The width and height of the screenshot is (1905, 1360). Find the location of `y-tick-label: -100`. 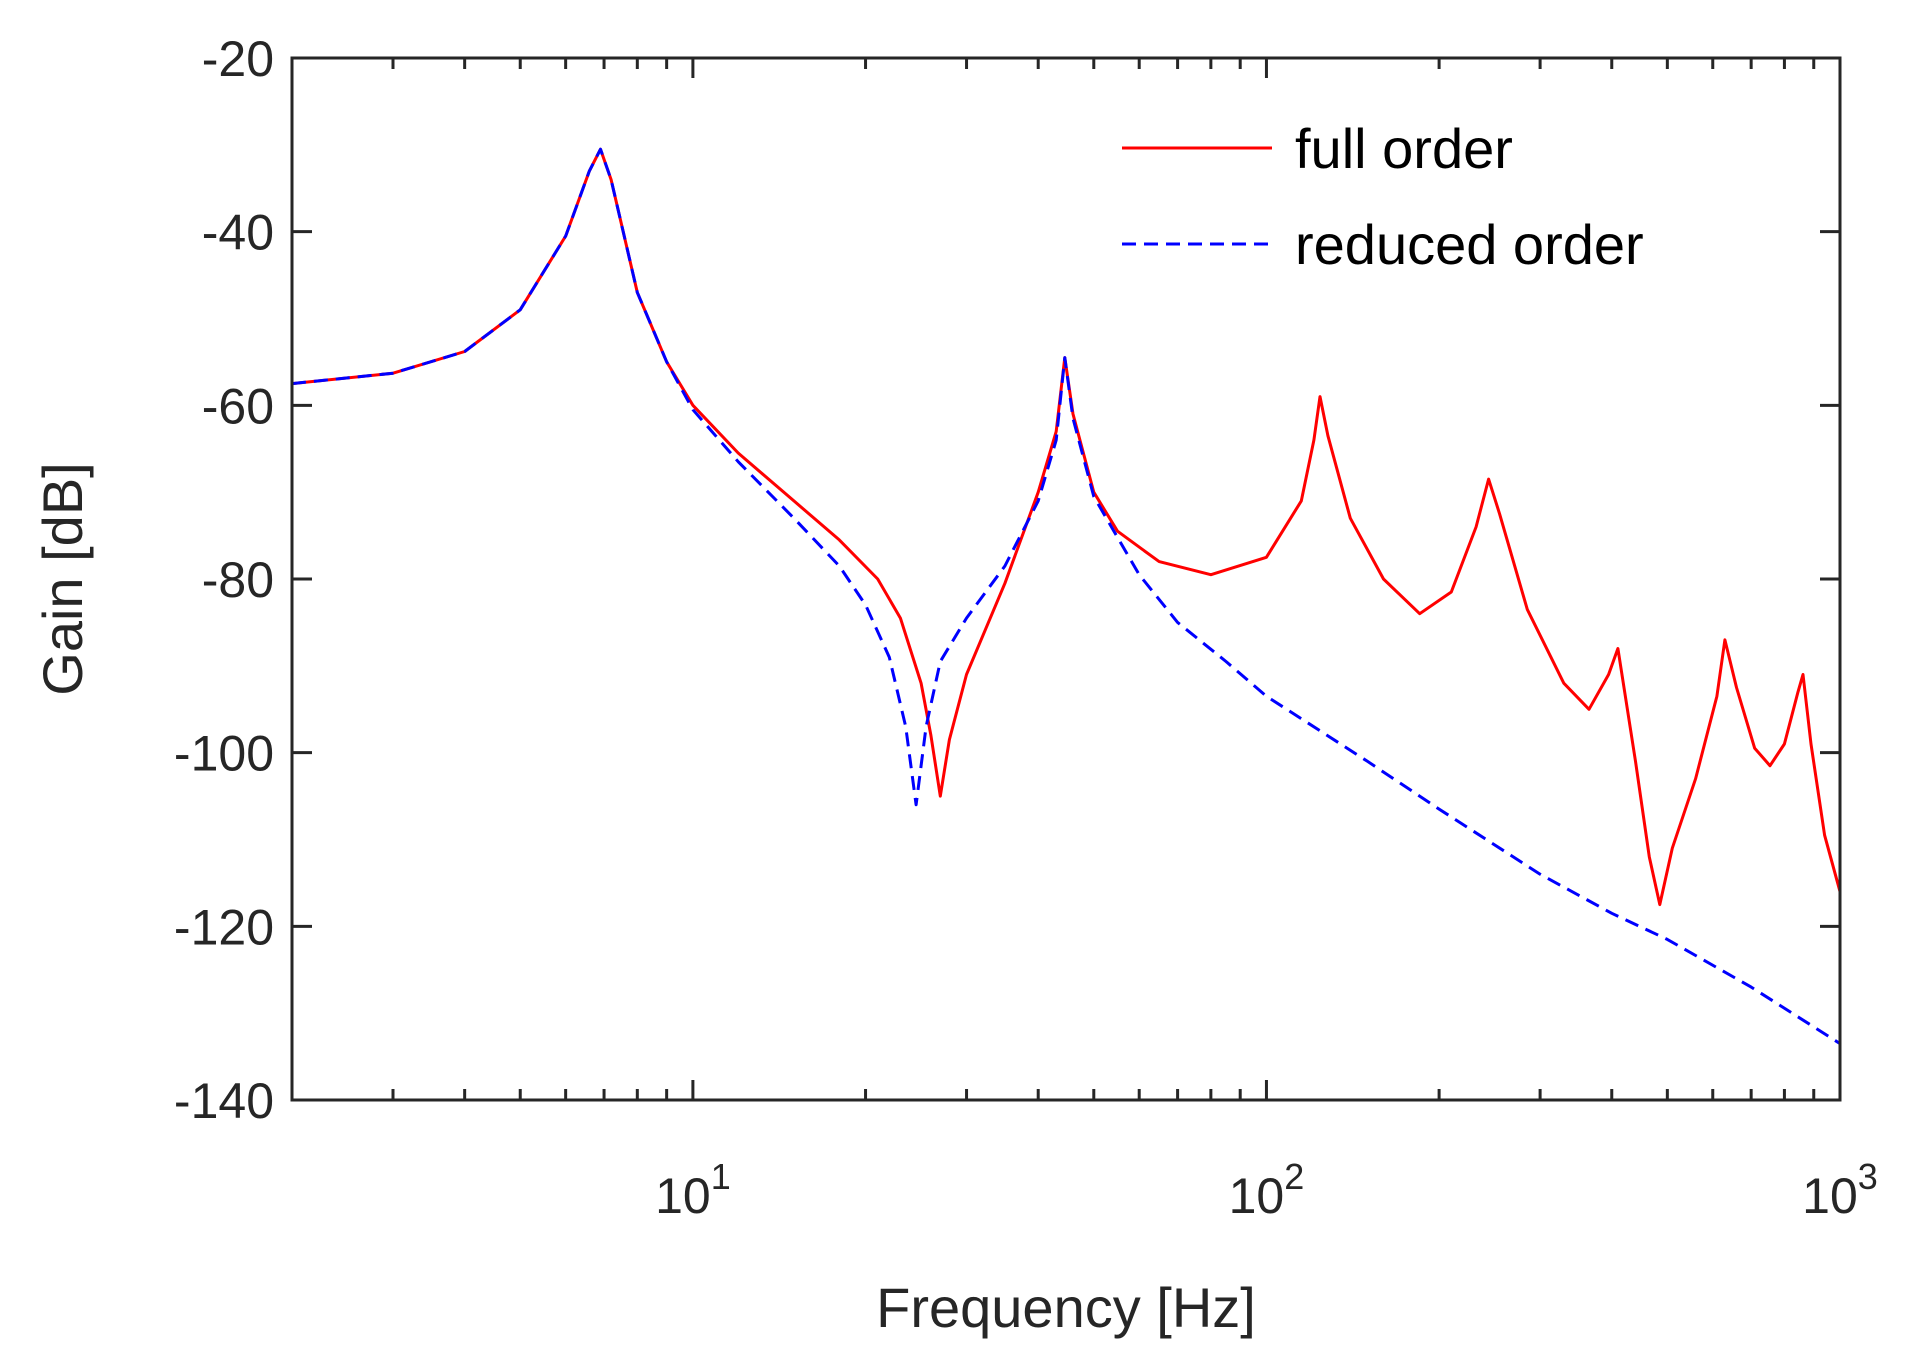

y-tick-label: -100 is located at coordinates (224, 754).